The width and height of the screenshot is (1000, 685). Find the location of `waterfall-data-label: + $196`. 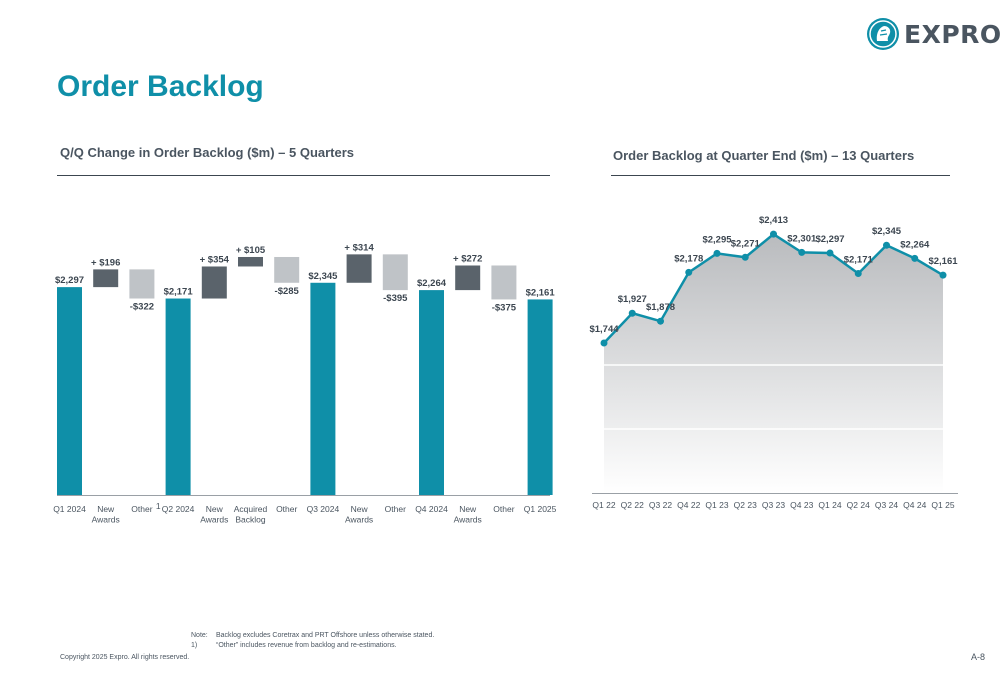

waterfall-data-label: + $196 is located at coordinates (105, 262).